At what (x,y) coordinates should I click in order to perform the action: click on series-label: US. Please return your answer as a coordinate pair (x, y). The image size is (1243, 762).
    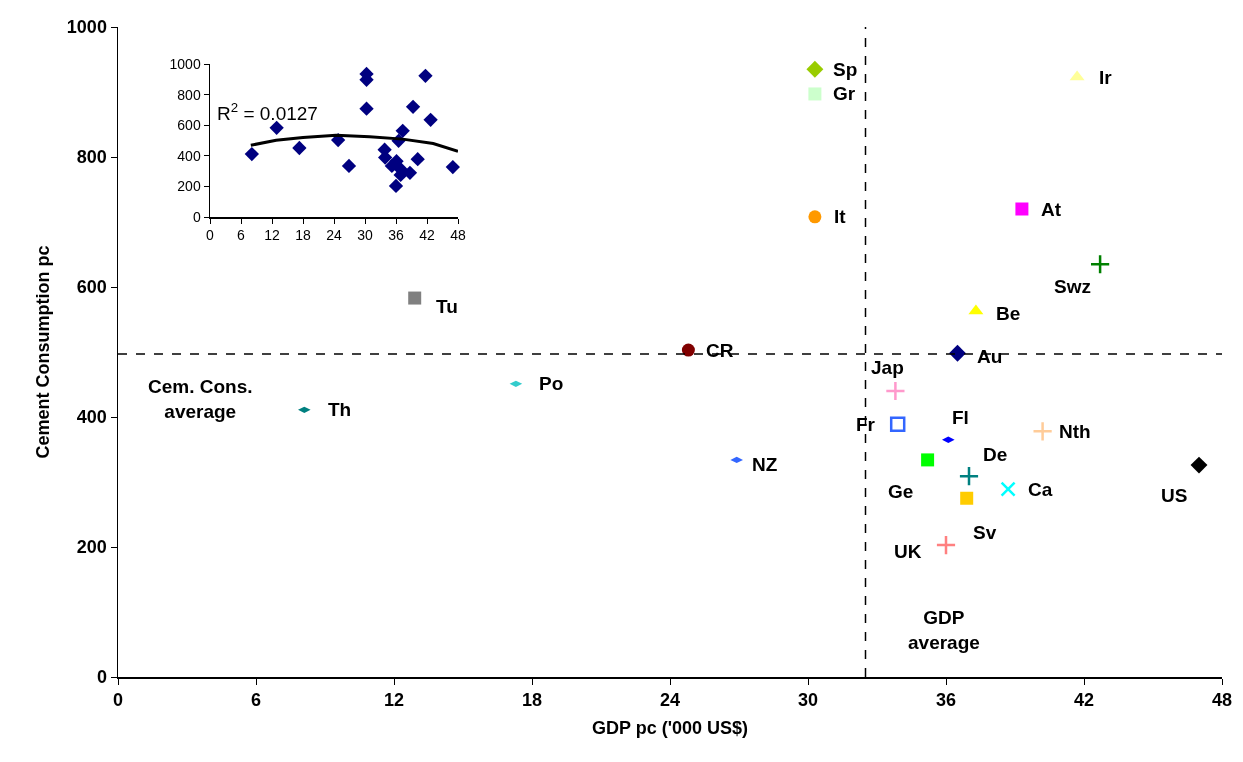
    Looking at the image, I should click on (1174, 495).